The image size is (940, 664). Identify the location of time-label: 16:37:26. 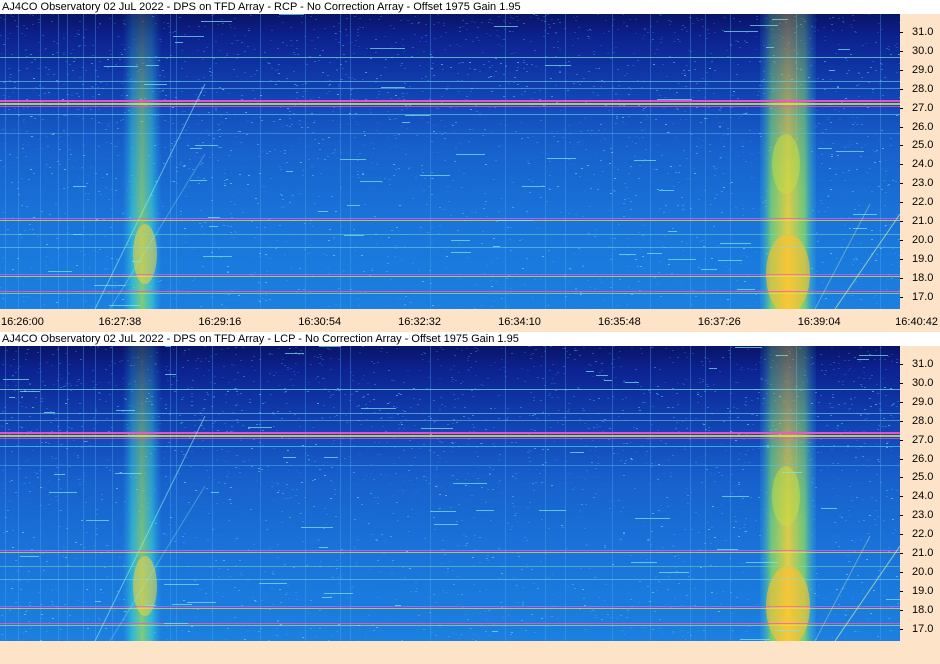
(719, 322).